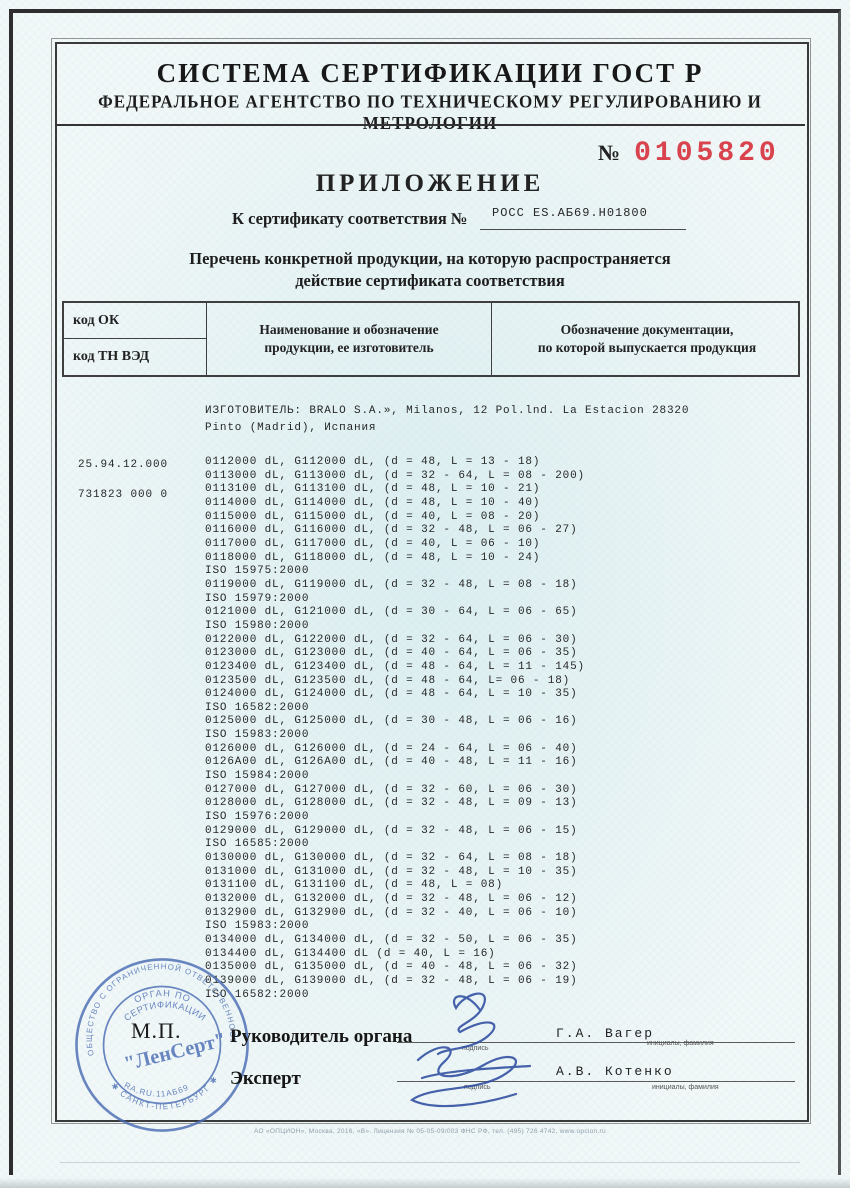  I want to click on stamp-inner-circle, so click(162, 1045).